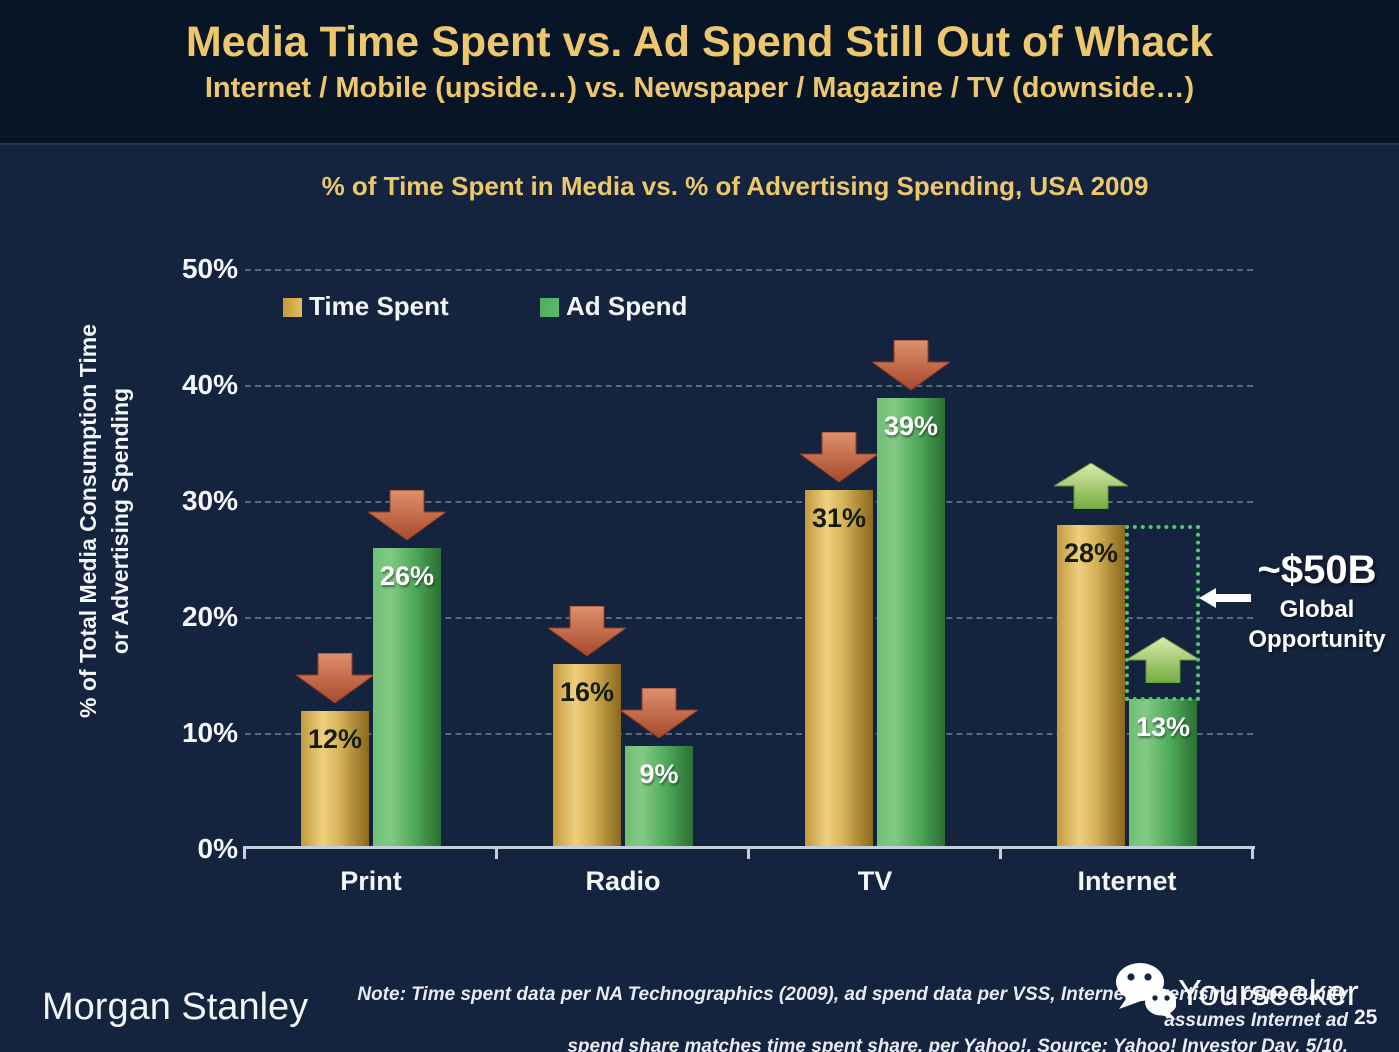 This screenshot has height=1052, width=1399. Describe the element at coordinates (587, 631) in the screenshot. I see `down-arrow-radio-gold` at that location.